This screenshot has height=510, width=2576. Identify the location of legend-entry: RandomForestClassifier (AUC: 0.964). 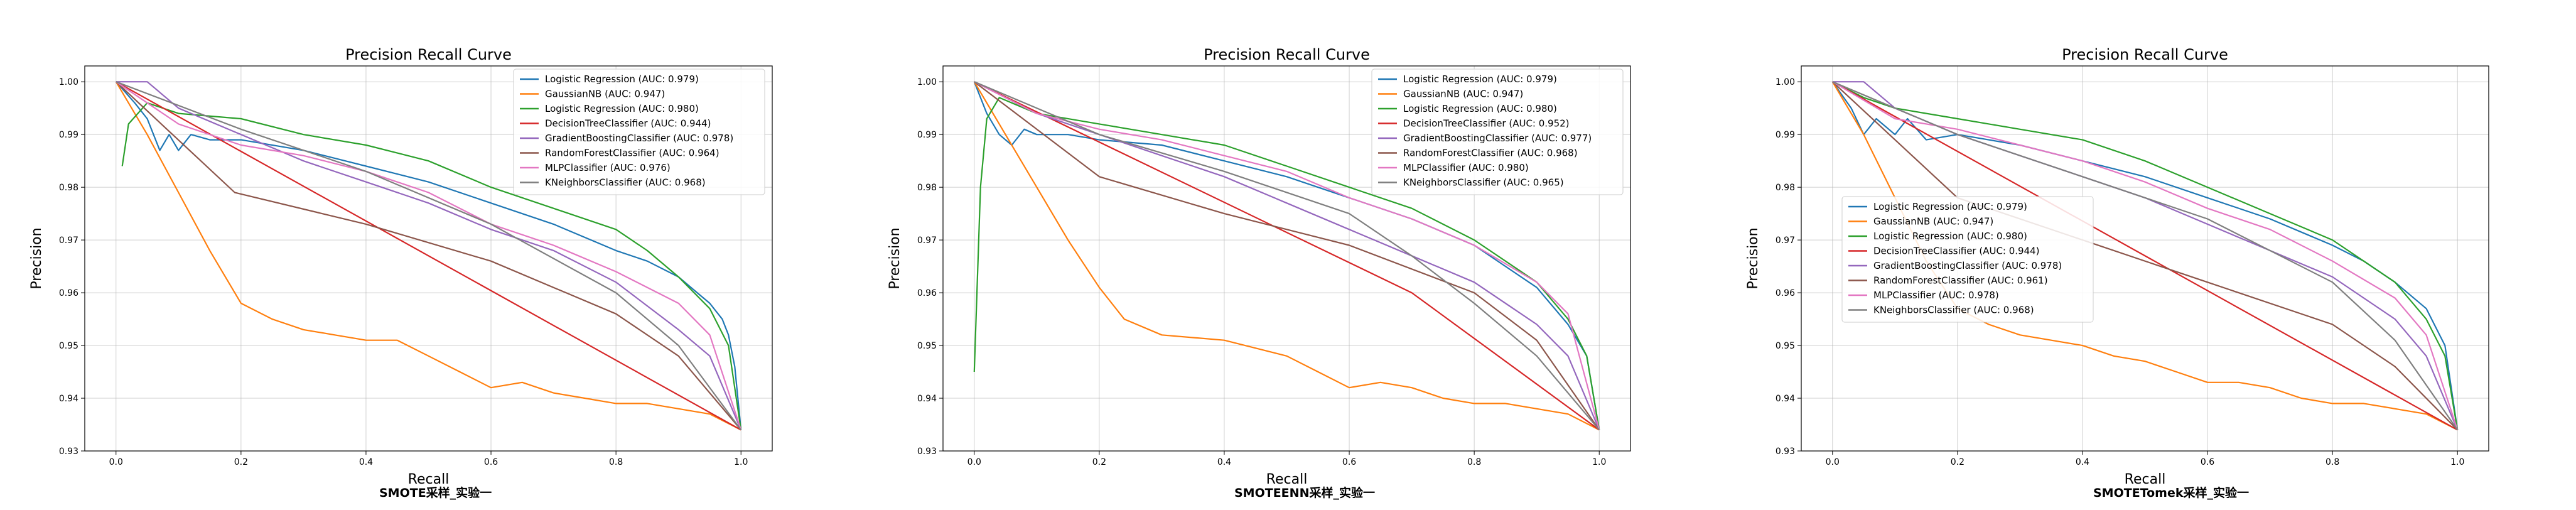
(632, 153).